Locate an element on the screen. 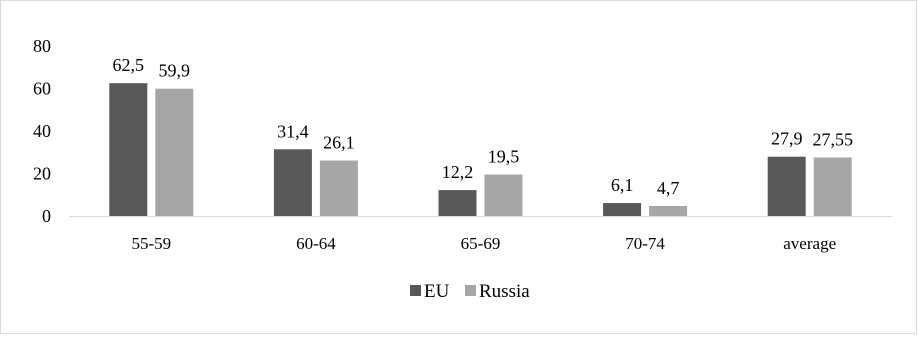 This screenshot has height=340, width=919. y-tick-label: 0 is located at coordinates (46, 216).